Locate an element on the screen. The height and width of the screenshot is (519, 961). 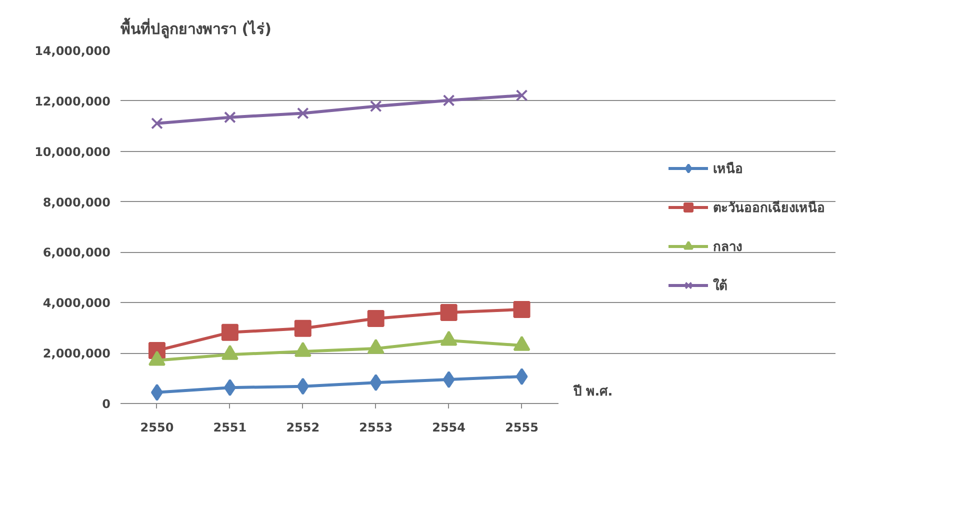
x-tick-label: 2555 is located at coordinates (521, 427).